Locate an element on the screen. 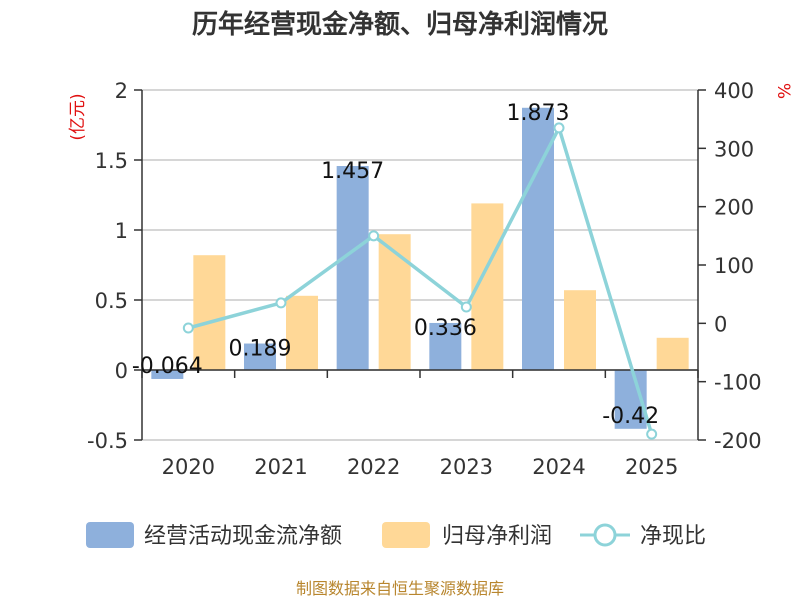 The image size is (800, 600). x-axis-tick-label: 2023 is located at coordinates (466, 467).